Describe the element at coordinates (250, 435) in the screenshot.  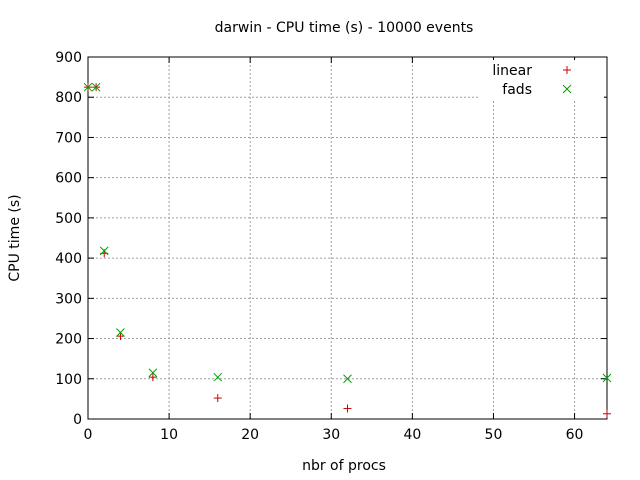
I see `x-tick-label: 20` at that location.